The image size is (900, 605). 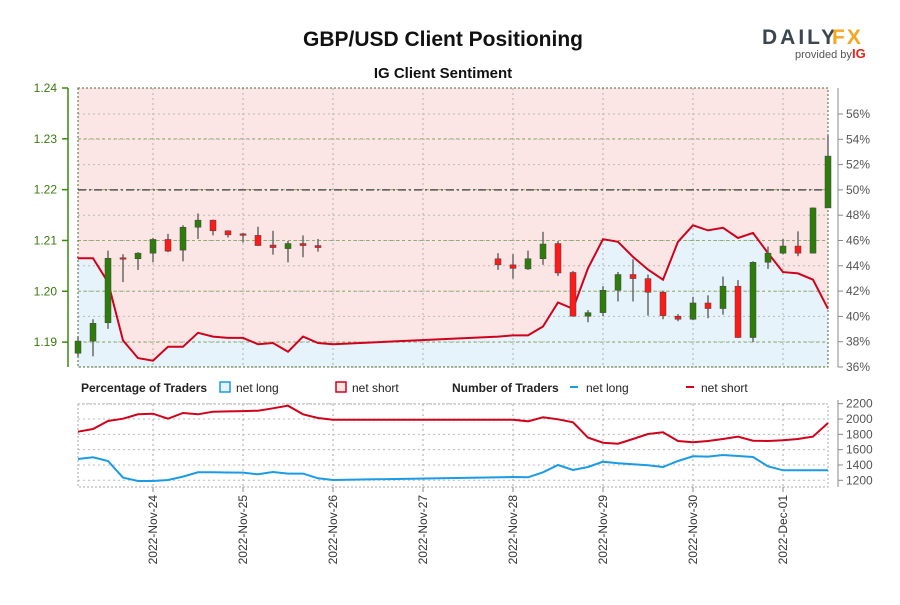 What do you see at coordinates (453, 424) in the screenshot?
I see `net-short-count-line` at bounding box center [453, 424].